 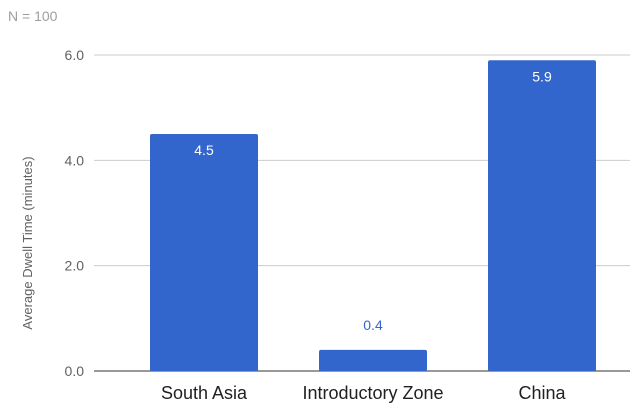 What do you see at coordinates (542, 76) in the screenshot?
I see `data-label: 5.9` at bounding box center [542, 76].